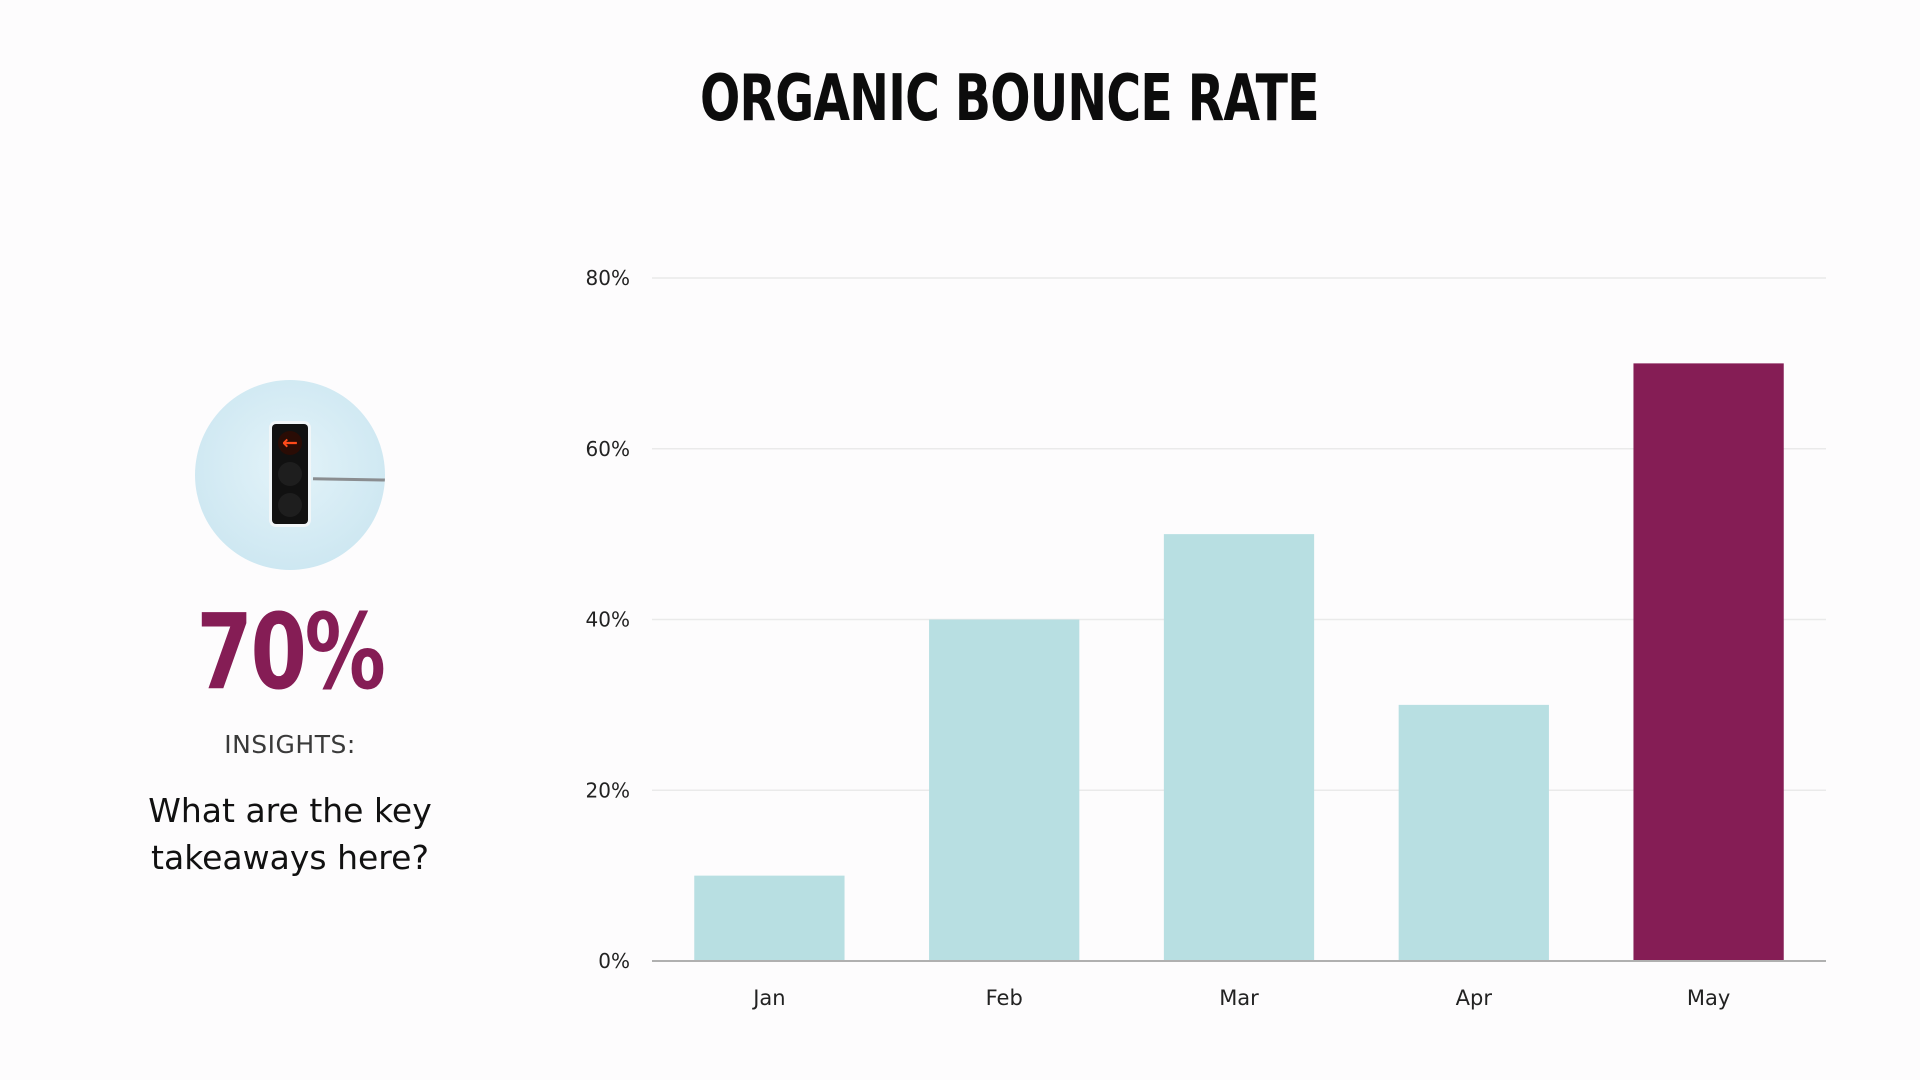  I want to click on x-tick-label: Feb, so click(1004, 998).